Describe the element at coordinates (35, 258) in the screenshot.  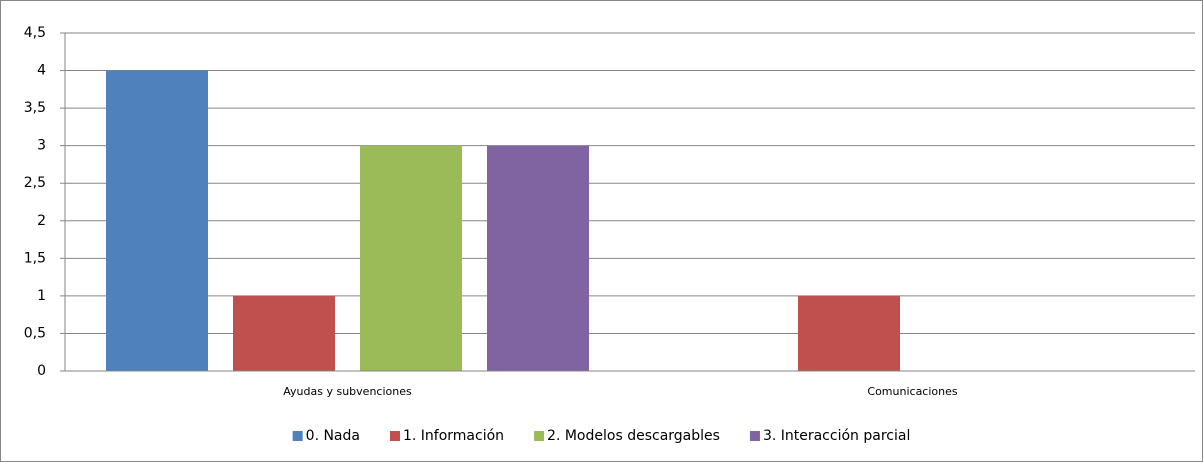
I see `y-tick-label: 1,5` at that location.